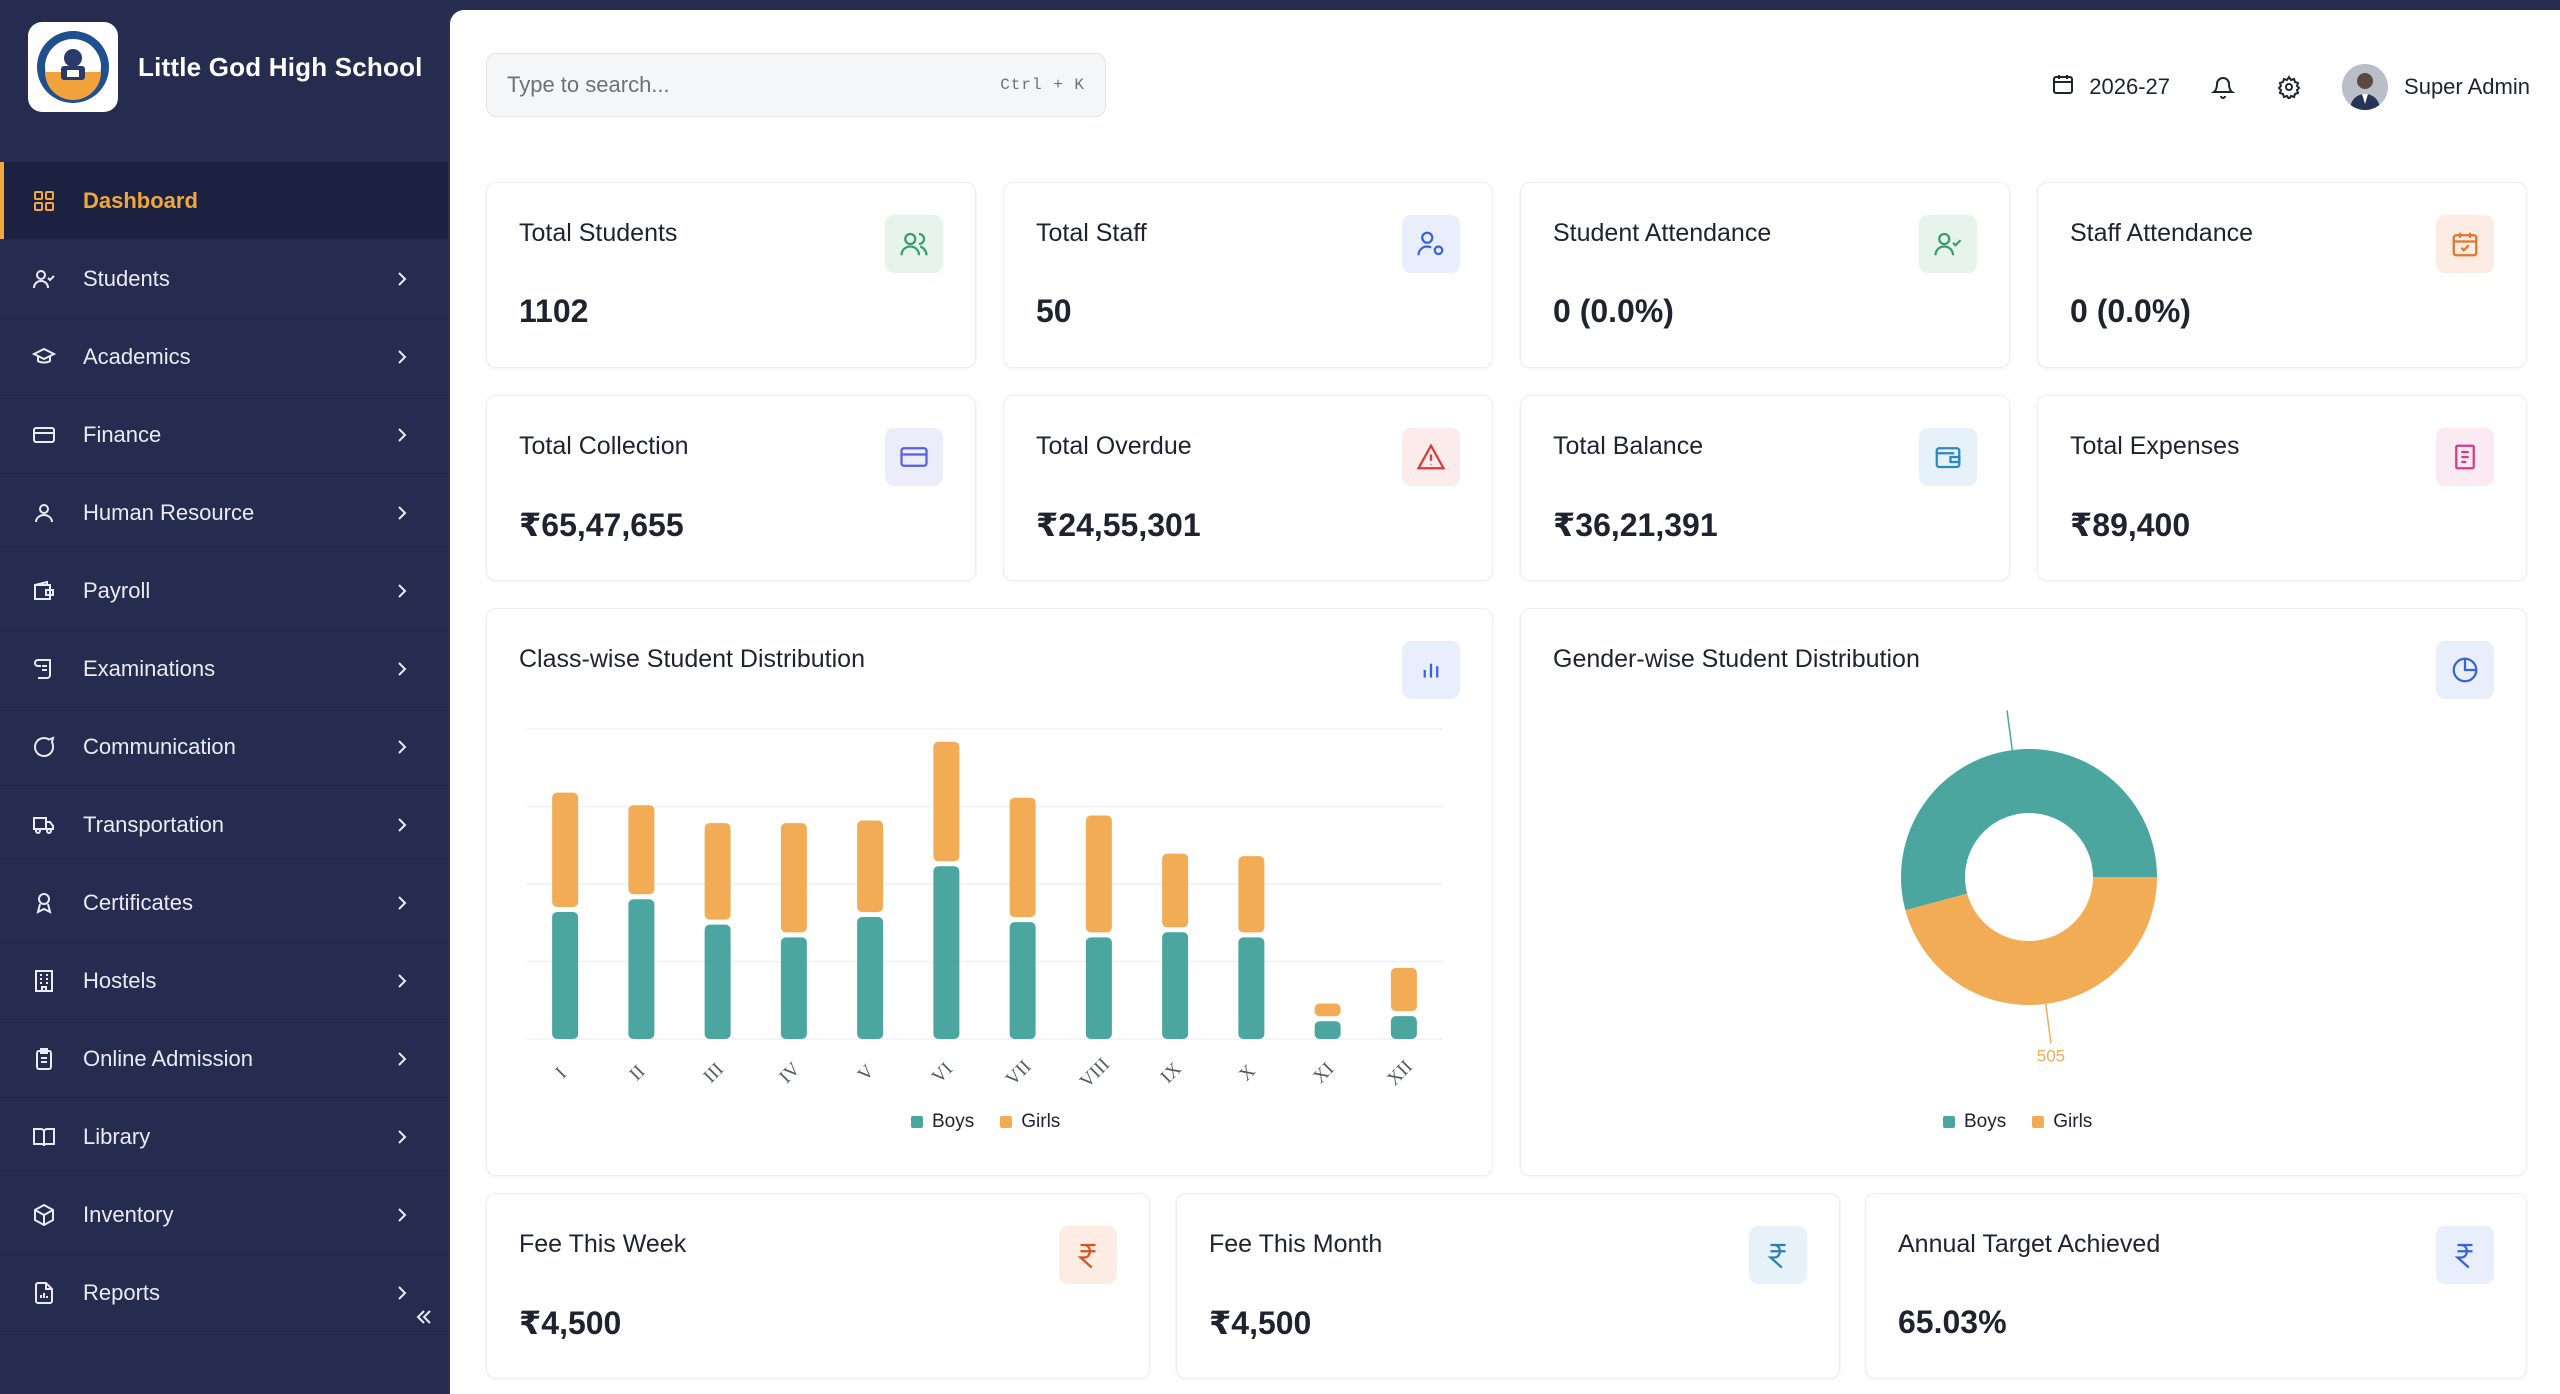  I want to click on alert-triangle-icon, so click(1431, 457).